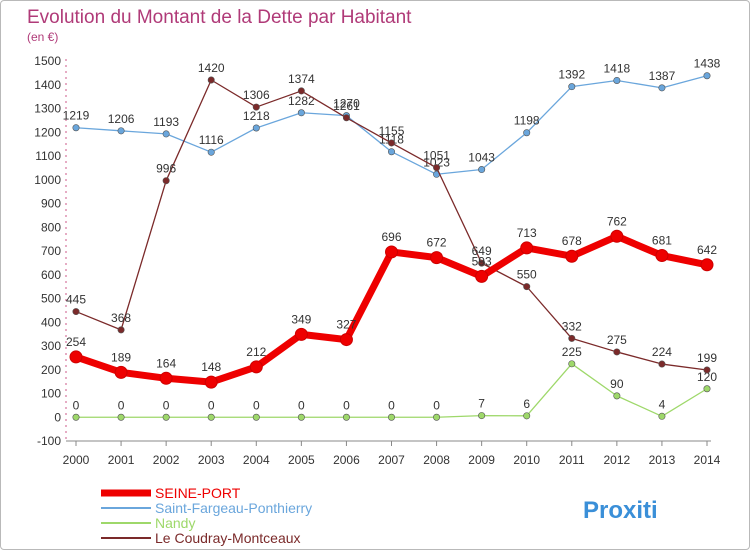 The height and width of the screenshot is (550, 750). What do you see at coordinates (662, 460) in the screenshot?
I see `x-tick-label: 2013` at bounding box center [662, 460].